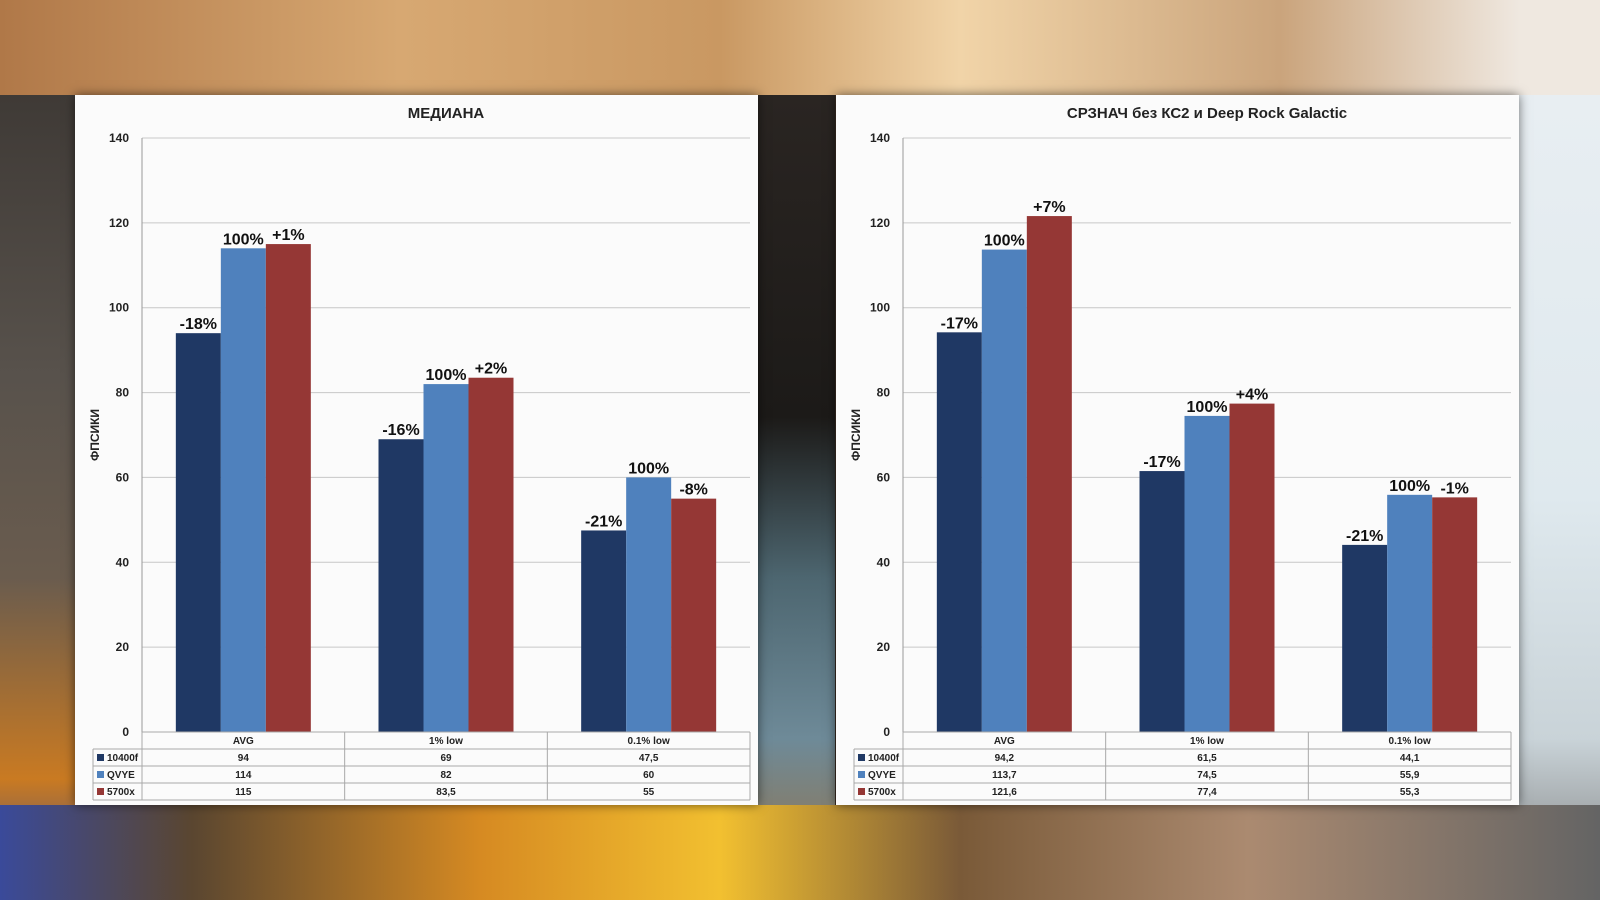 The image size is (1600, 900). Describe the element at coordinates (1005, 758) in the screenshot. I see `table-cell: 94,2` at that location.